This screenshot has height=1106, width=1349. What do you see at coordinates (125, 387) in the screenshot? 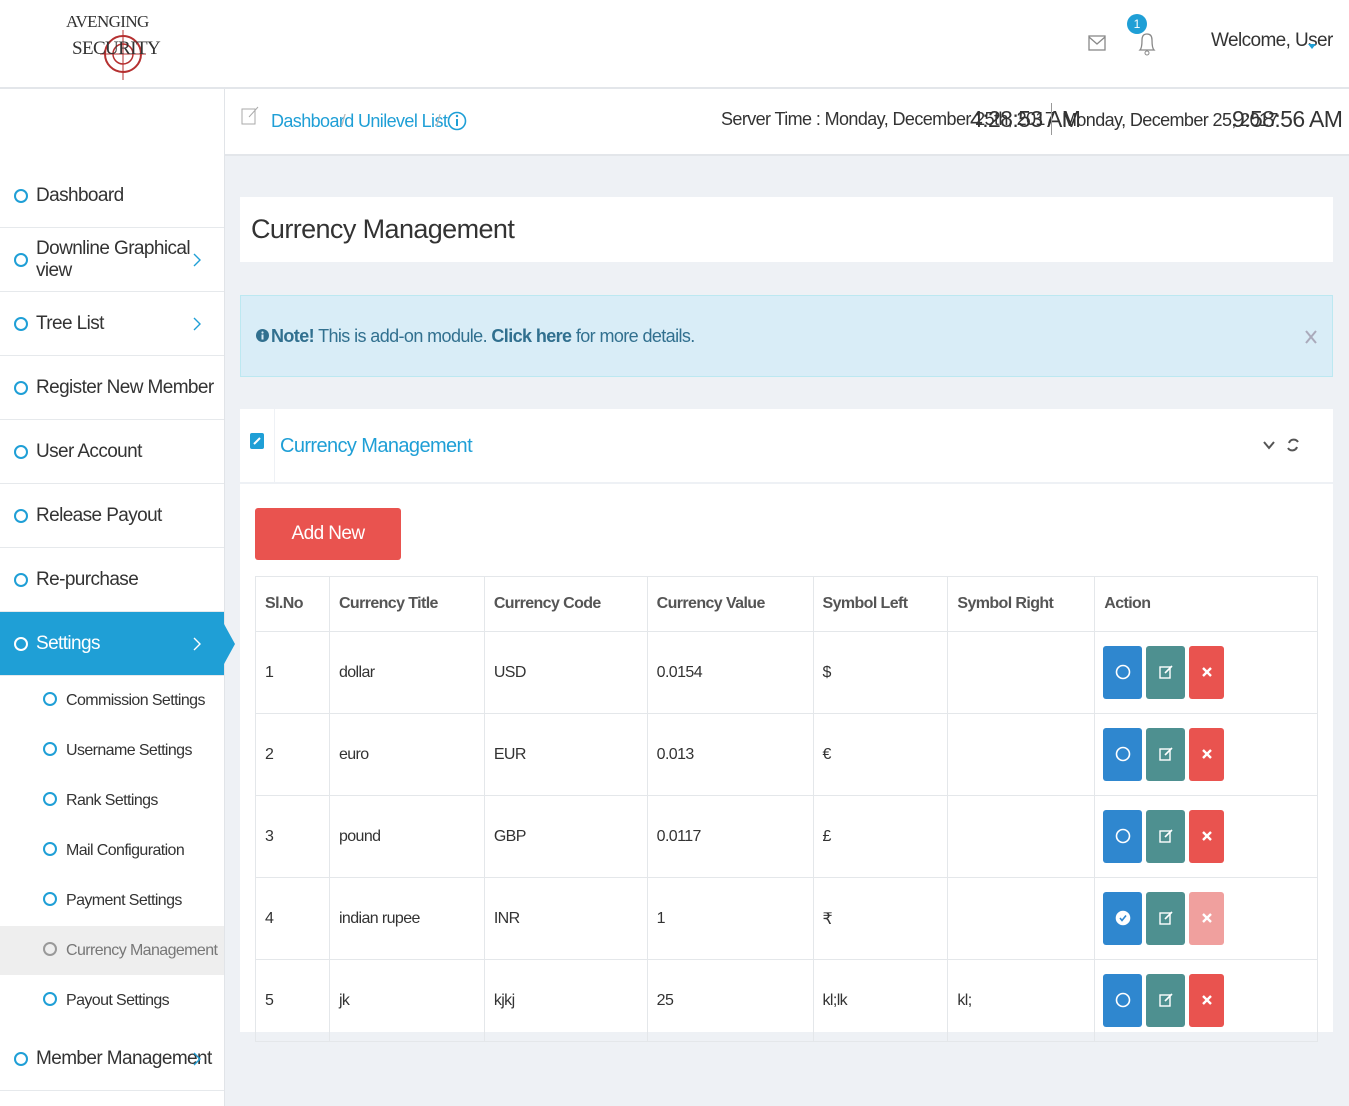
I see `menu-label: Register New Member` at bounding box center [125, 387].